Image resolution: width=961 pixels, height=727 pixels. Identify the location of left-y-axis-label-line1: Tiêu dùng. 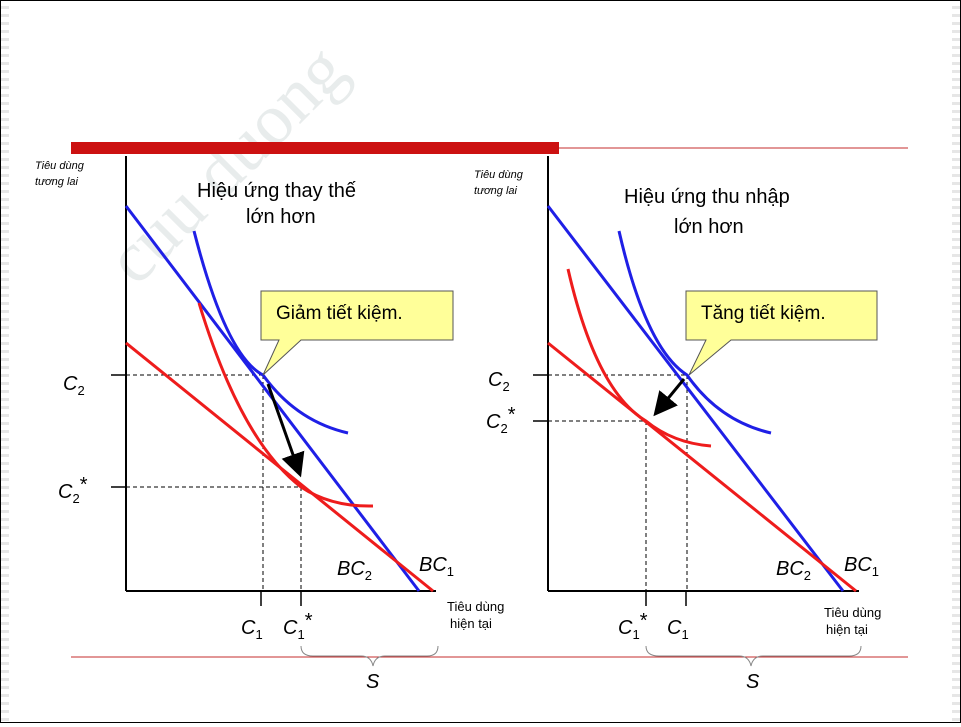
(60, 166).